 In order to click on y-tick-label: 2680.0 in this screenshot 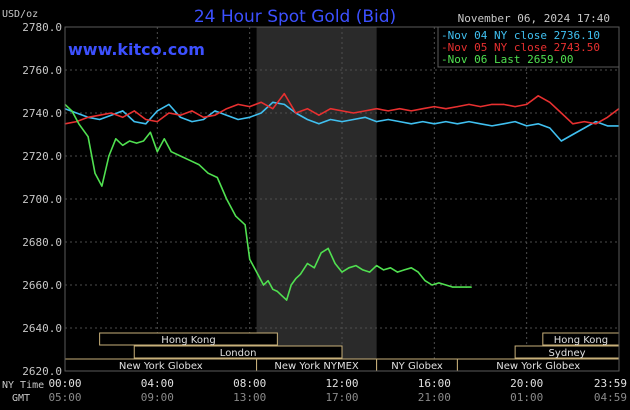, I will do `click(42, 242)`.